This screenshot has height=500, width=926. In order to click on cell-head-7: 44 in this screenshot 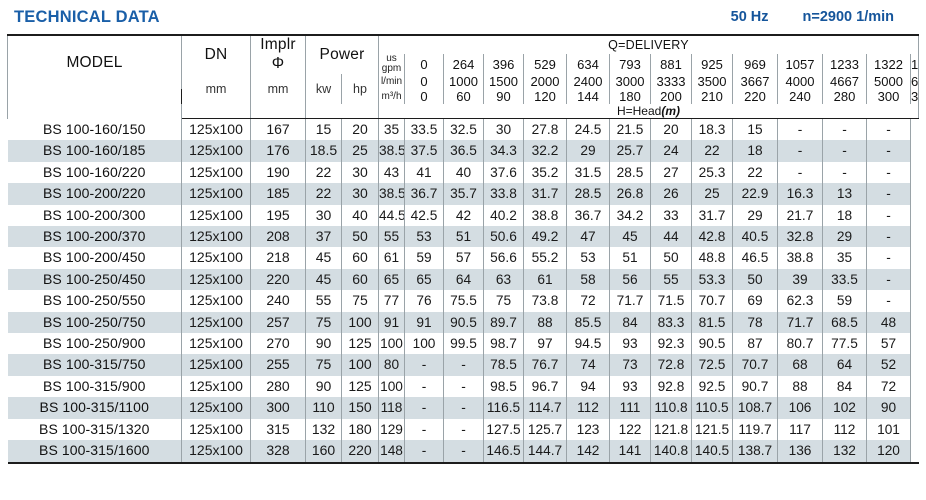, I will do `click(671, 237)`.